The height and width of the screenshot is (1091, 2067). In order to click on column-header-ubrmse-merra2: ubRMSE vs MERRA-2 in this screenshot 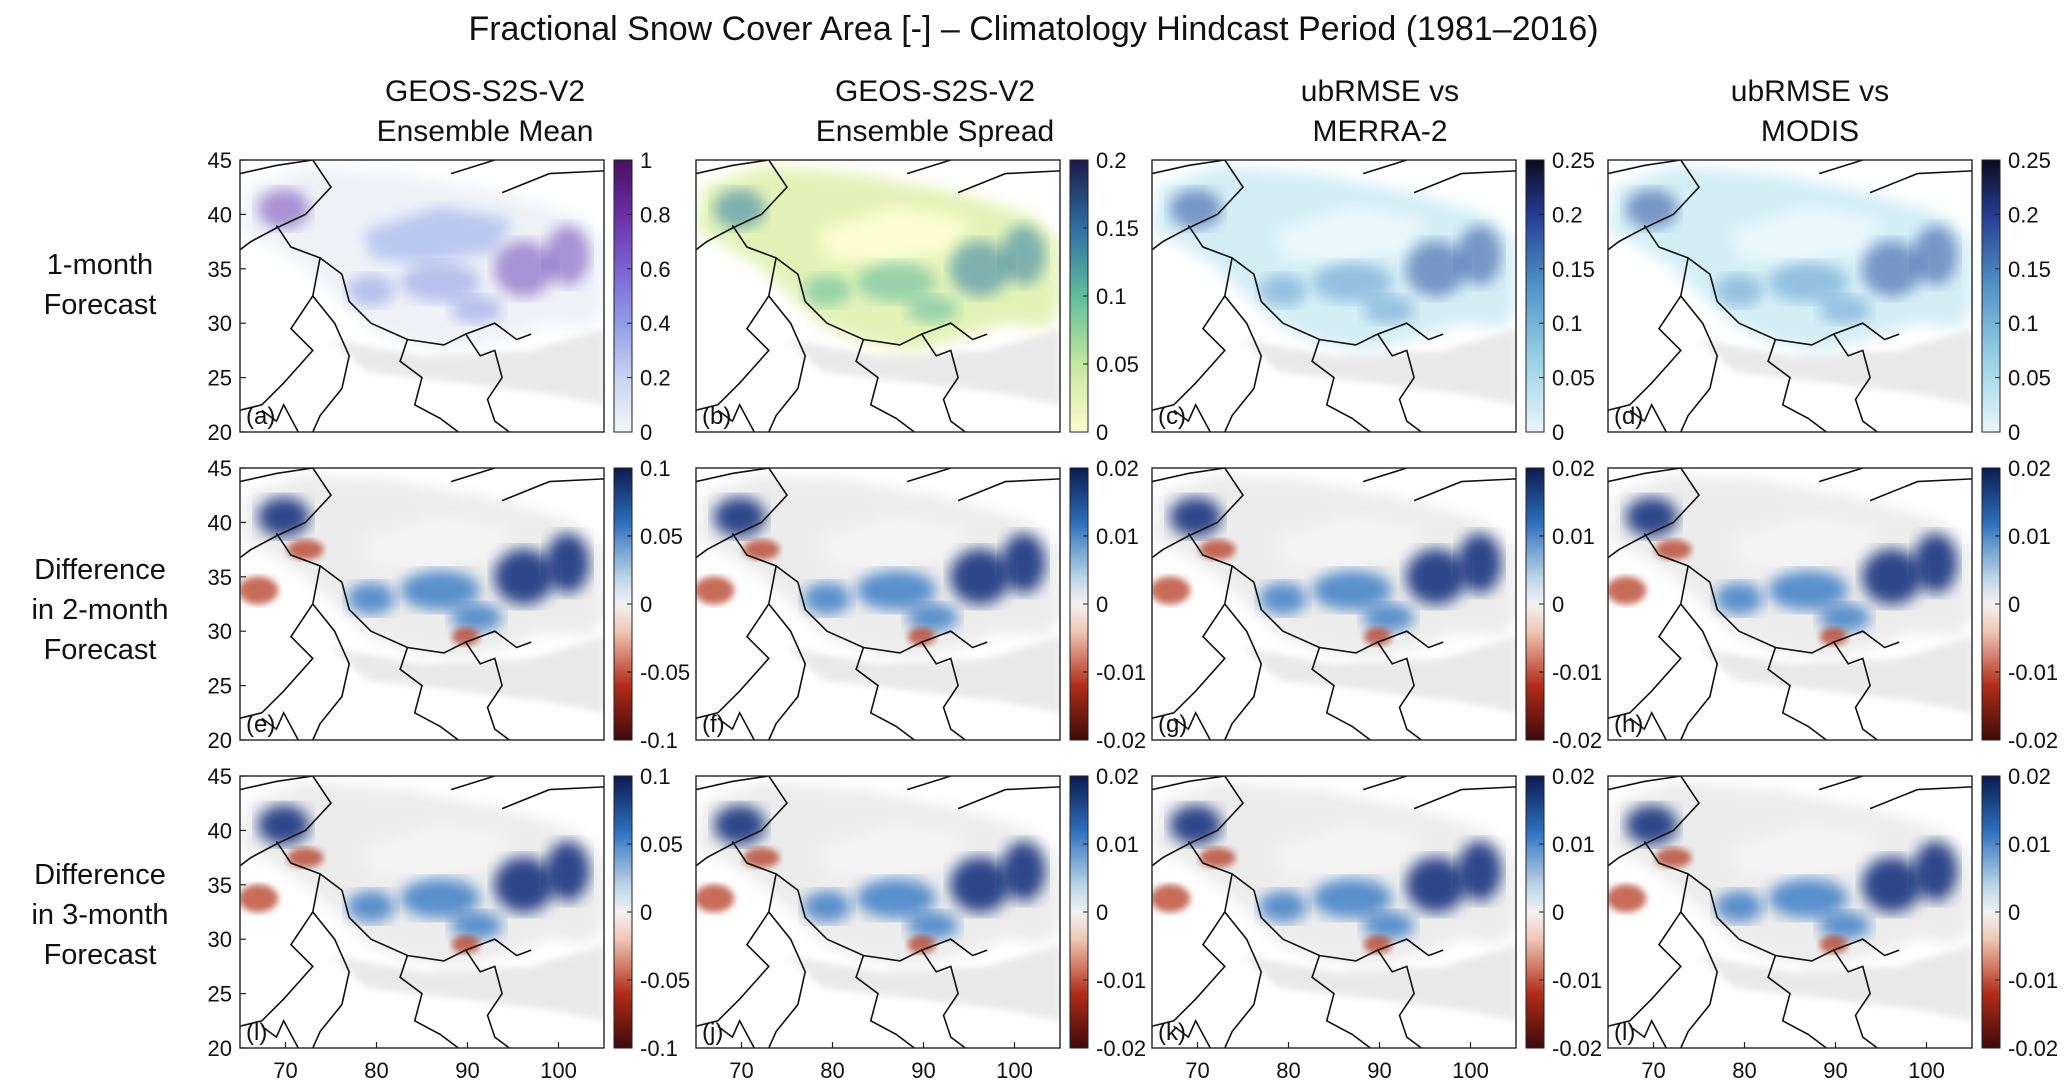, I will do `click(1380, 112)`.